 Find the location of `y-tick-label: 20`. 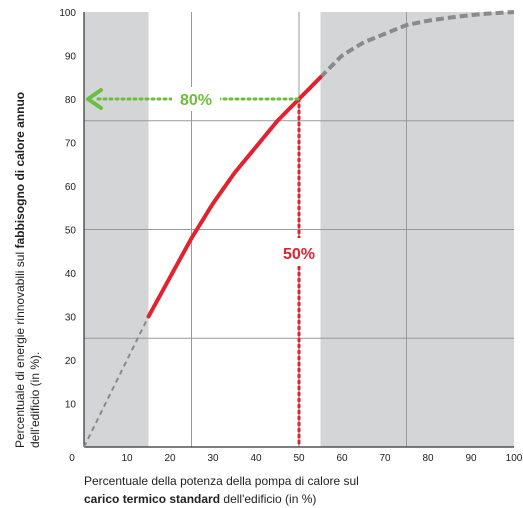

y-tick-label: 20 is located at coordinates (71, 361).